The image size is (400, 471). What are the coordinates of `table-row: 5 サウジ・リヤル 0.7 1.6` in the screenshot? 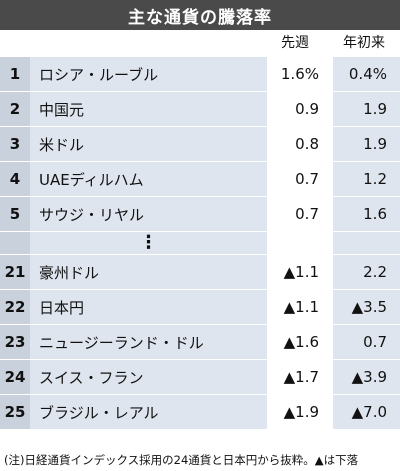 It's located at (200, 213).